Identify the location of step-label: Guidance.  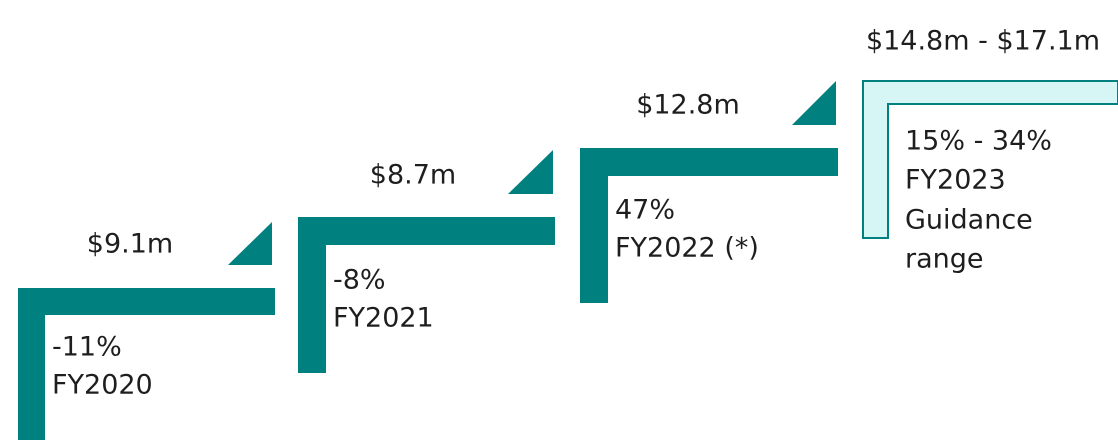
(969, 220).